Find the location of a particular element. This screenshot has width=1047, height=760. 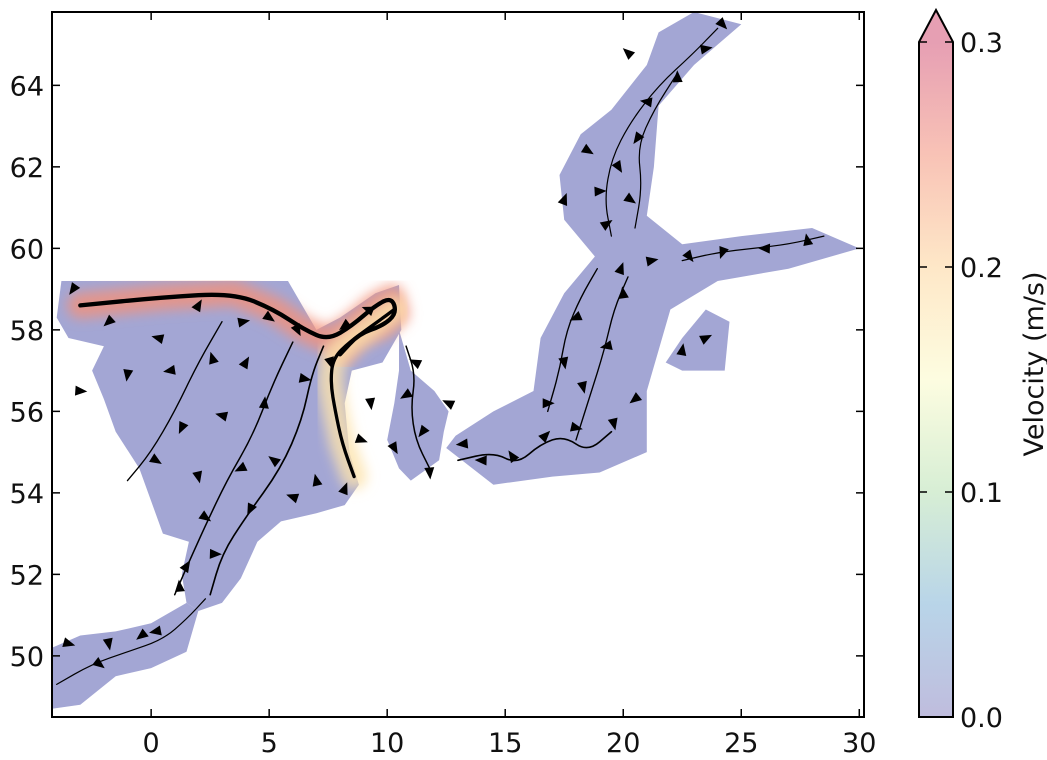

y-tick-label: 58 is located at coordinates (27, 331).